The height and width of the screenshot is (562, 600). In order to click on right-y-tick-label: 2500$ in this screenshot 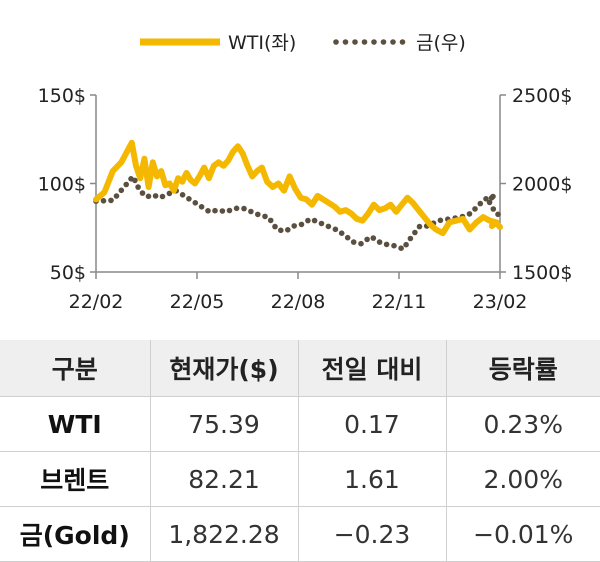, I will do `click(542, 96)`.